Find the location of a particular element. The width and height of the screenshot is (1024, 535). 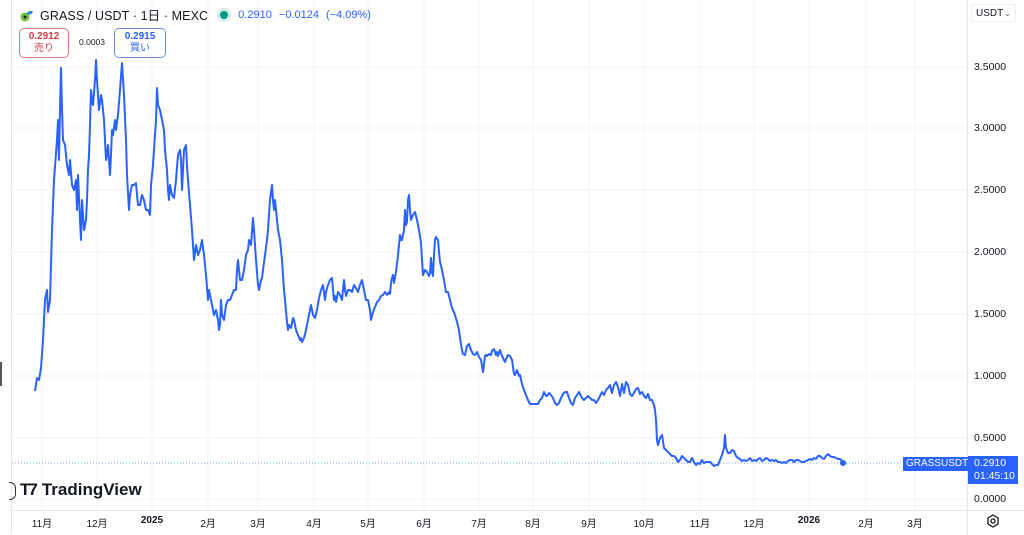

buy-label: 買い is located at coordinates (140, 48).